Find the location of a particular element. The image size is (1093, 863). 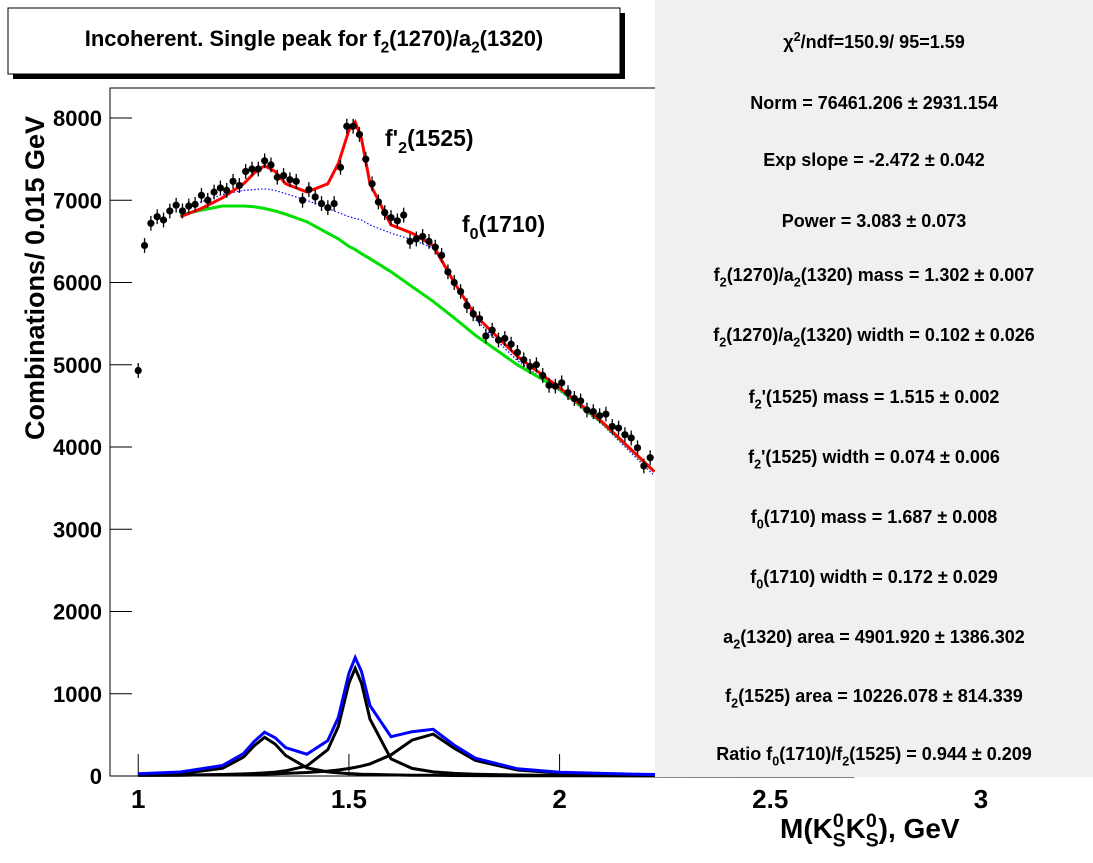

stats-line: f0(1710) mass = 1.687 ± 0.008 is located at coordinates (874, 519).